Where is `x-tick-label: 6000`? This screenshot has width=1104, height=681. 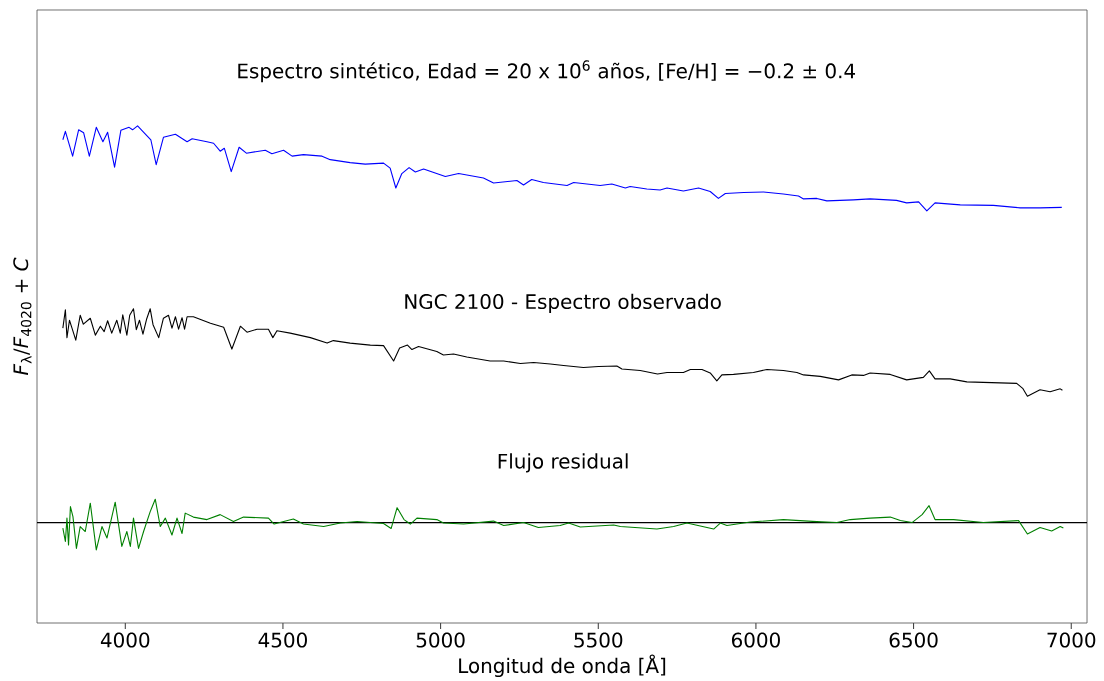
x-tick-label: 6000 is located at coordinates (755, 640).